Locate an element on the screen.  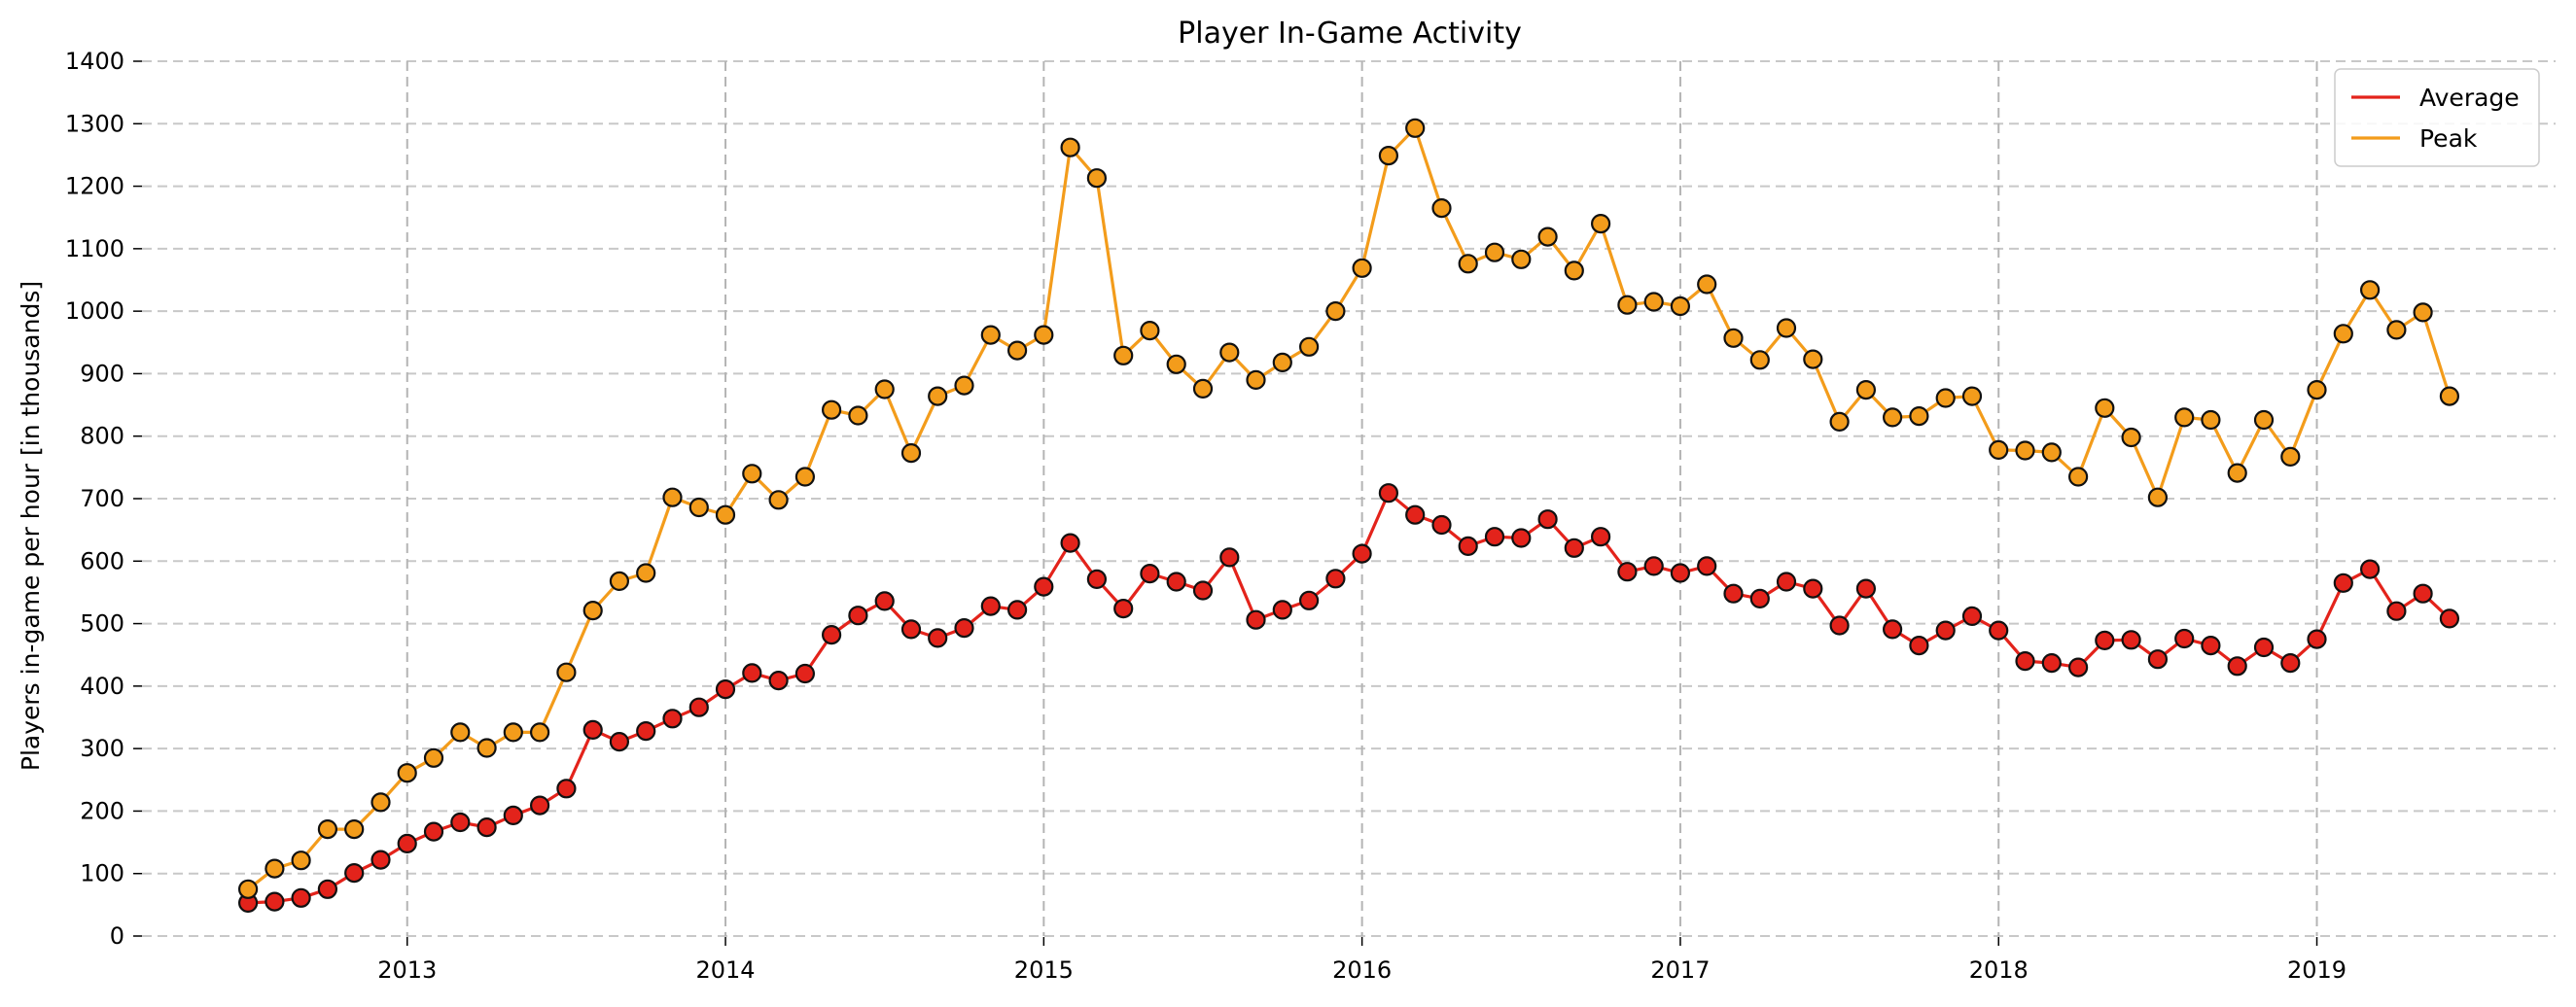
x-tick-label: 2017 is located at coordinates (1680, 970).